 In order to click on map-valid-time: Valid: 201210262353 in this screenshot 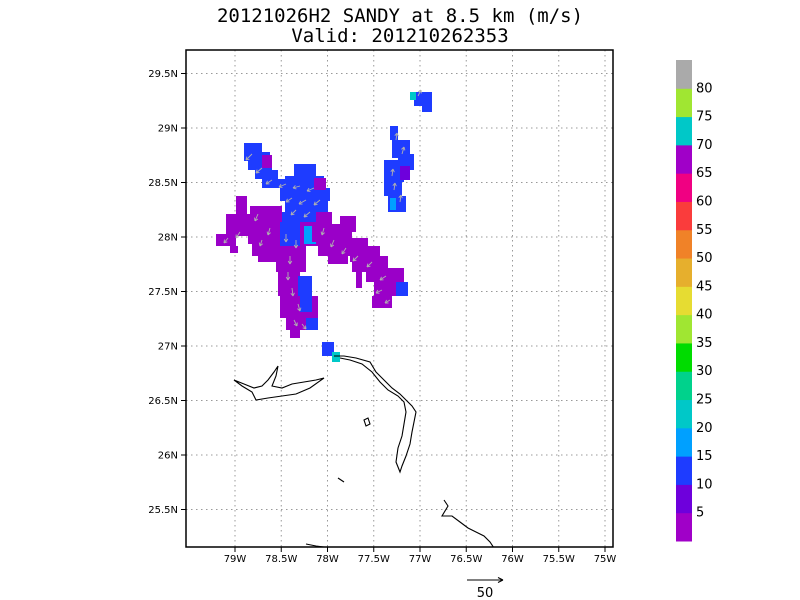, I will do `click(400, 36)`.